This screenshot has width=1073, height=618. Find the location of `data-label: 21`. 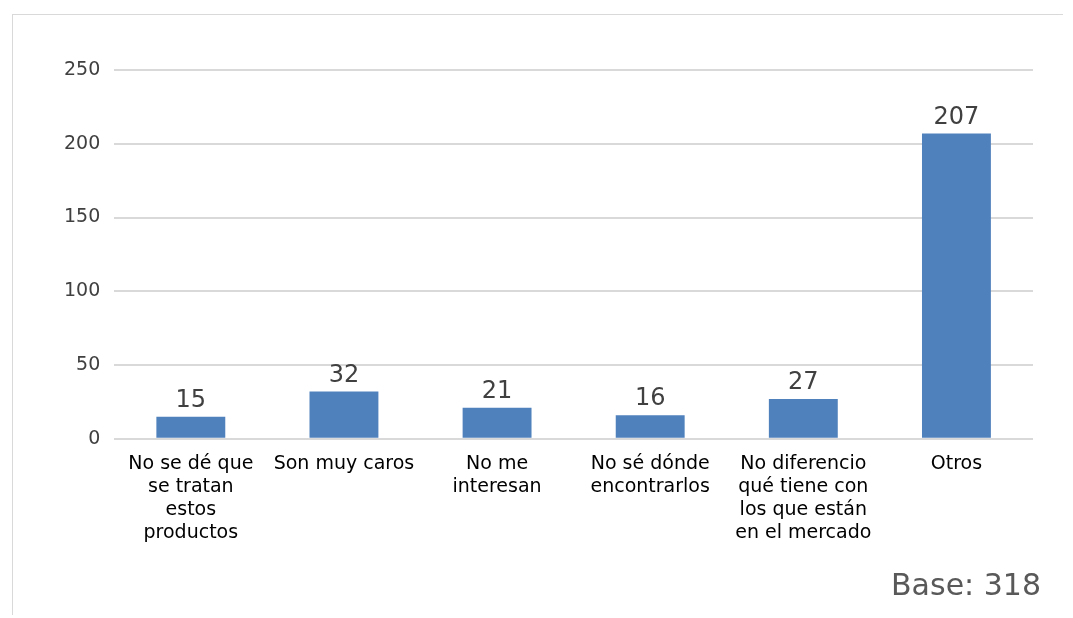

data-label: 21 is located at coordinates (497, 390).